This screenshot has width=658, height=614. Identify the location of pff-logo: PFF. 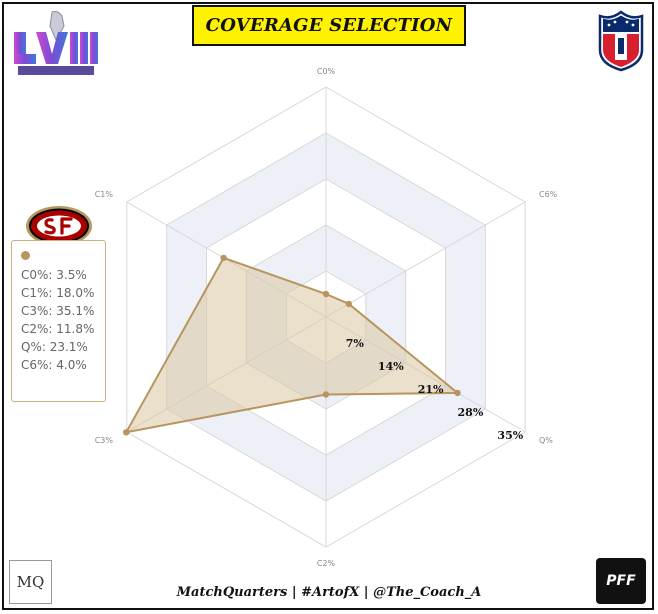
(621, 581).